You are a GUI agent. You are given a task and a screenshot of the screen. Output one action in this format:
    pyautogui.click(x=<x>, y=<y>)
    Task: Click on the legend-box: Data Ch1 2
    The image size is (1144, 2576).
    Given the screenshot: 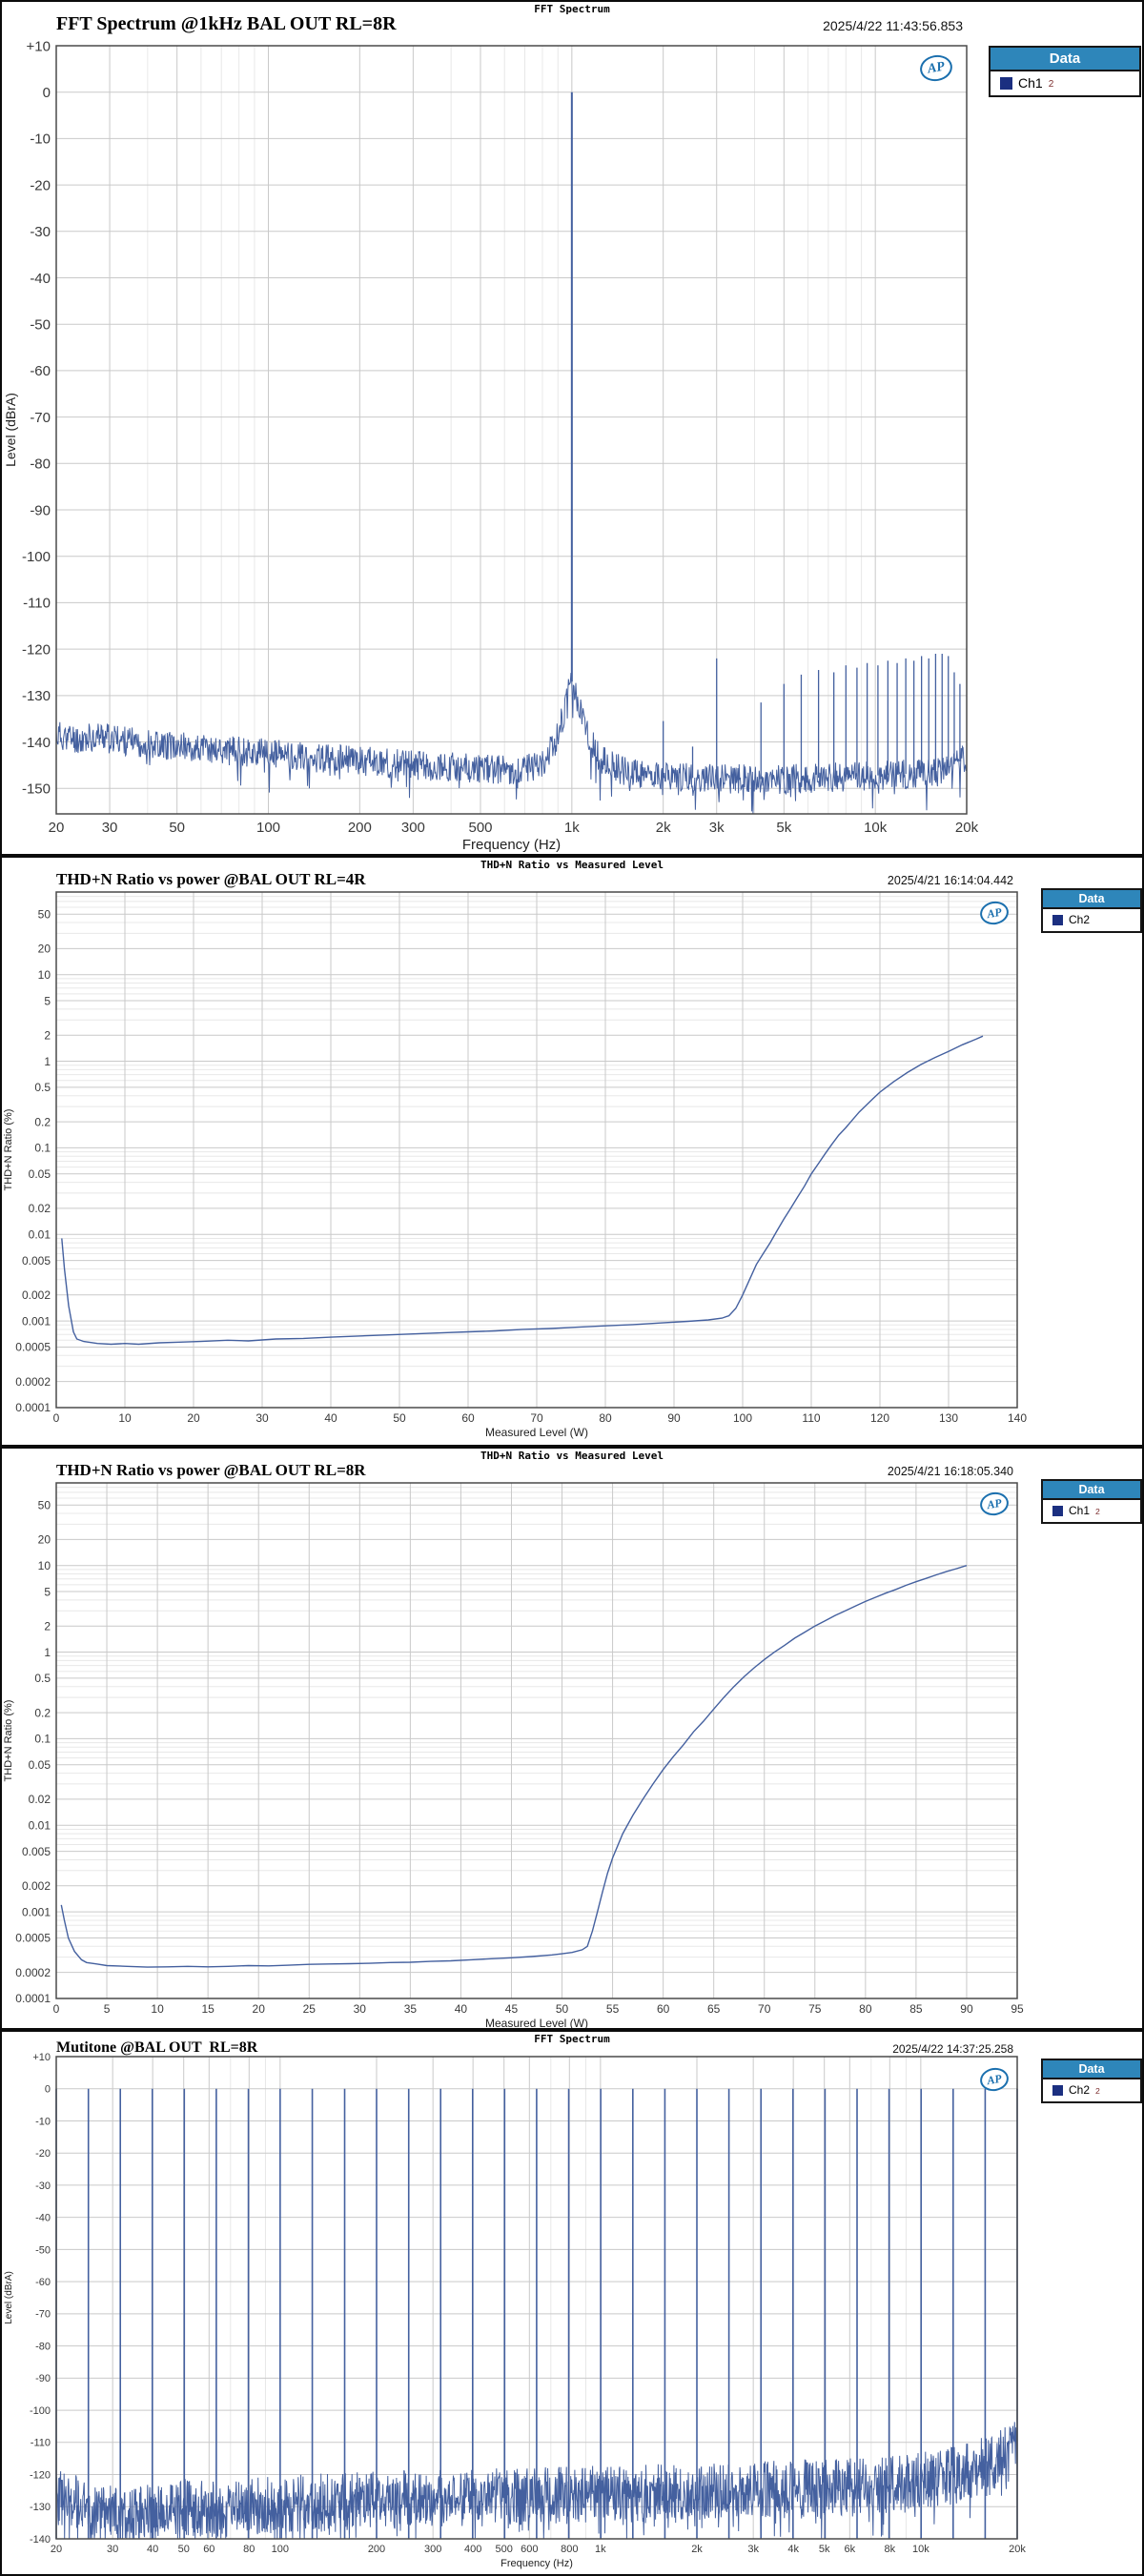 What is the action you would take?
    pyautogui.click(x=1065, y=71)
    